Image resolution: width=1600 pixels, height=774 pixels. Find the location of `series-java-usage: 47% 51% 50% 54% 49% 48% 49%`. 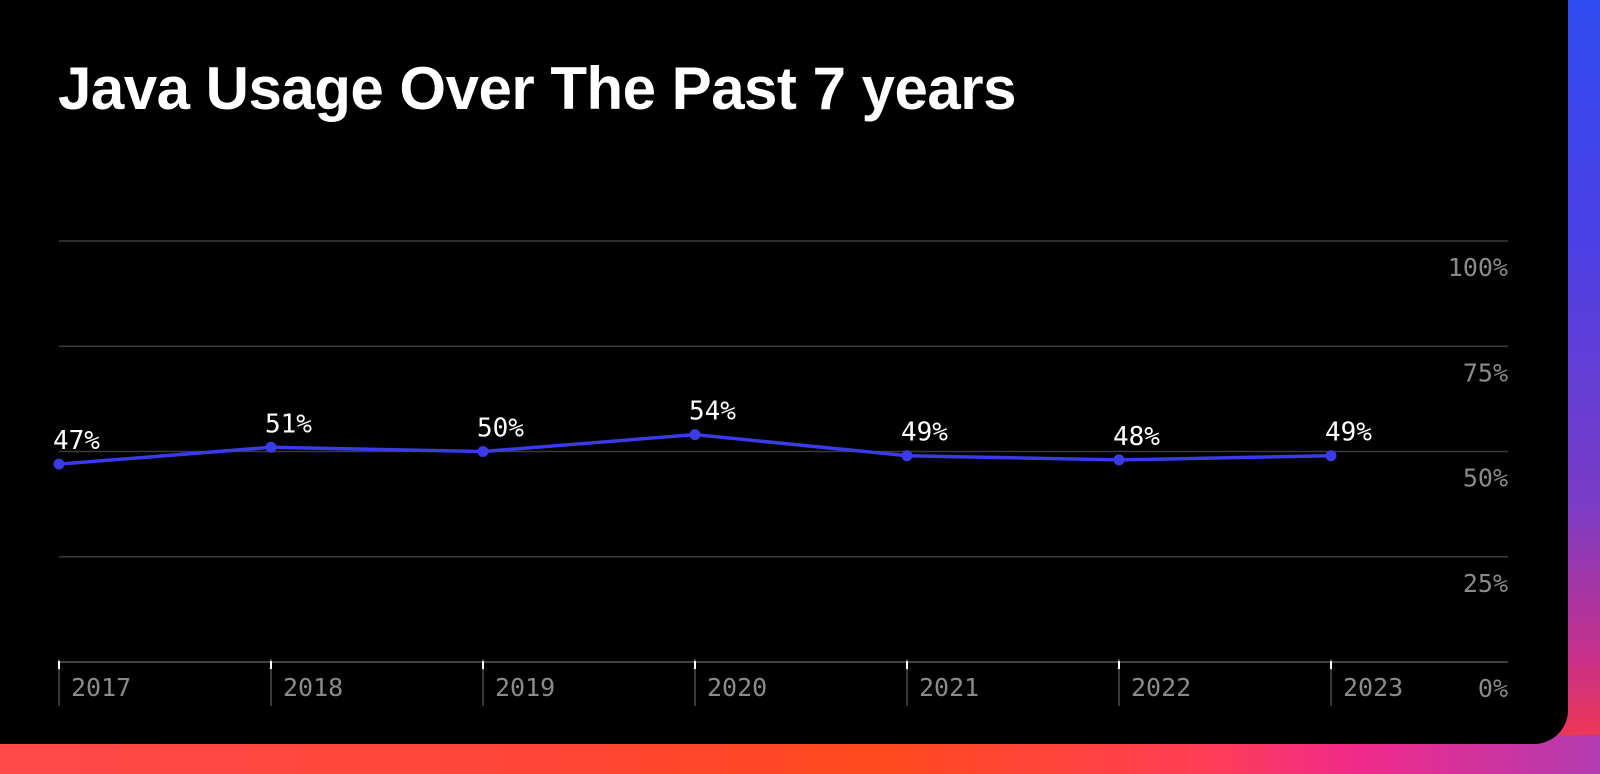

series-java-usage: 47% 51% 50% 54% 49% 48% 49% is located at coordinates (712, 433).